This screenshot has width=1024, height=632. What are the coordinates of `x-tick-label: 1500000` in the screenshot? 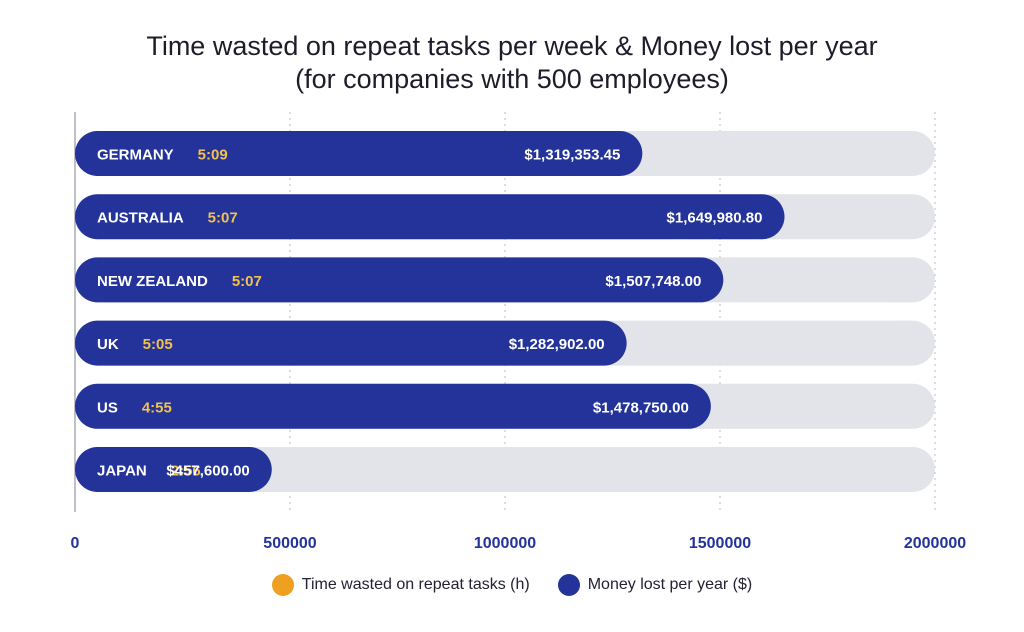 It's located at (720, 543).